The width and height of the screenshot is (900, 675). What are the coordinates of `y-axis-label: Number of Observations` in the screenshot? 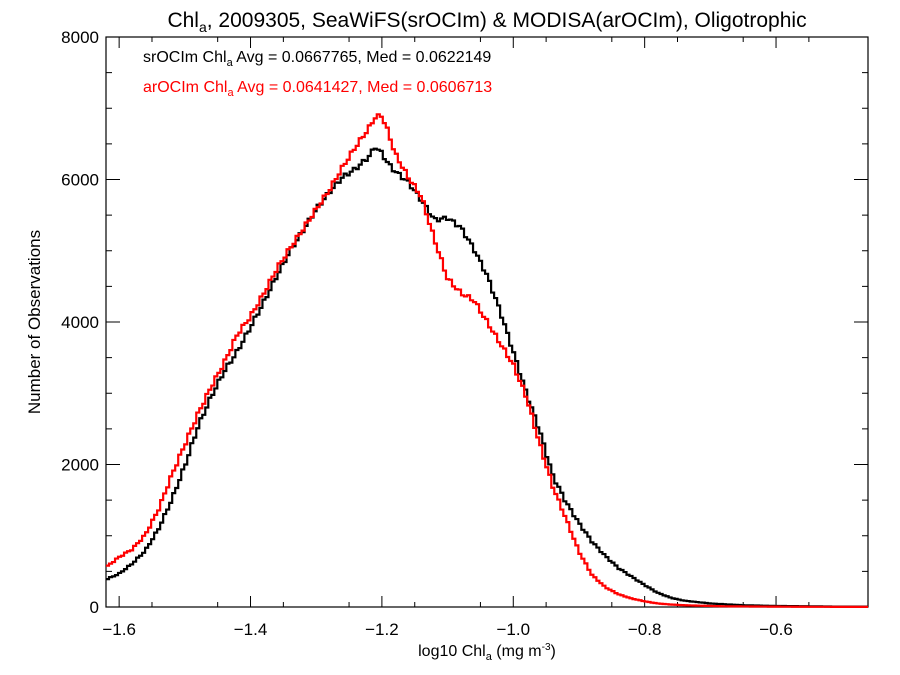 It's located at (34, 322).